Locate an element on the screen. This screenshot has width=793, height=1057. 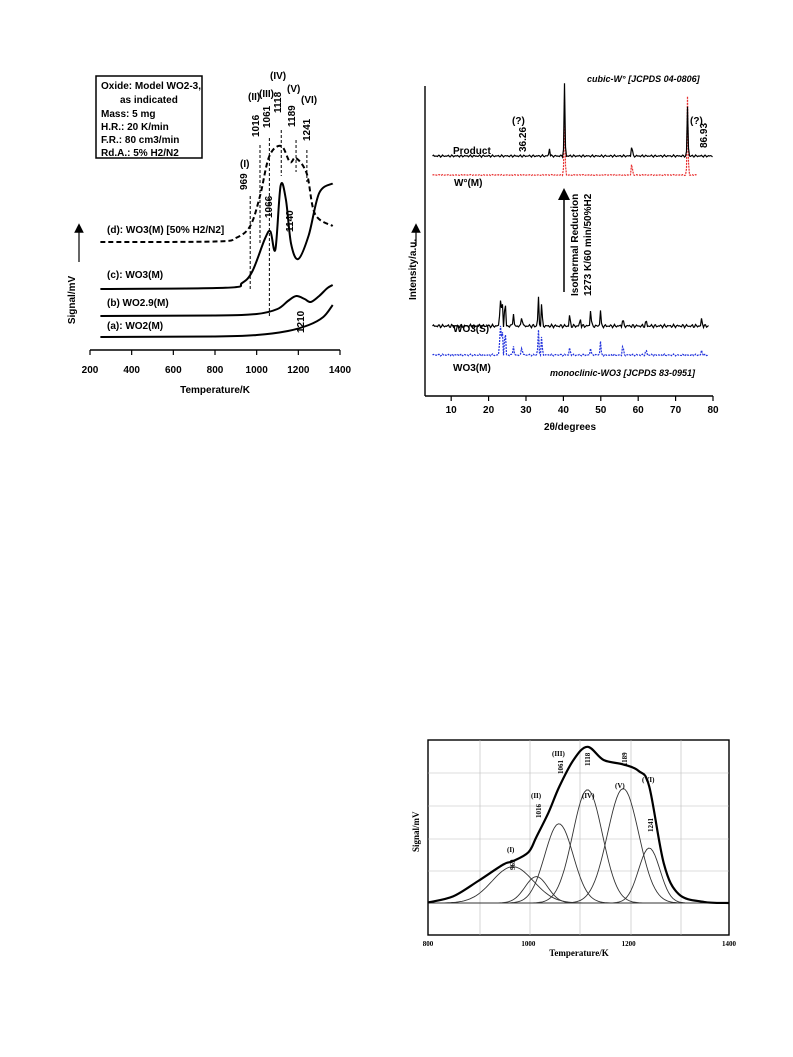
peak-d-III-value: 1061 is located at coordinates (267, 116).